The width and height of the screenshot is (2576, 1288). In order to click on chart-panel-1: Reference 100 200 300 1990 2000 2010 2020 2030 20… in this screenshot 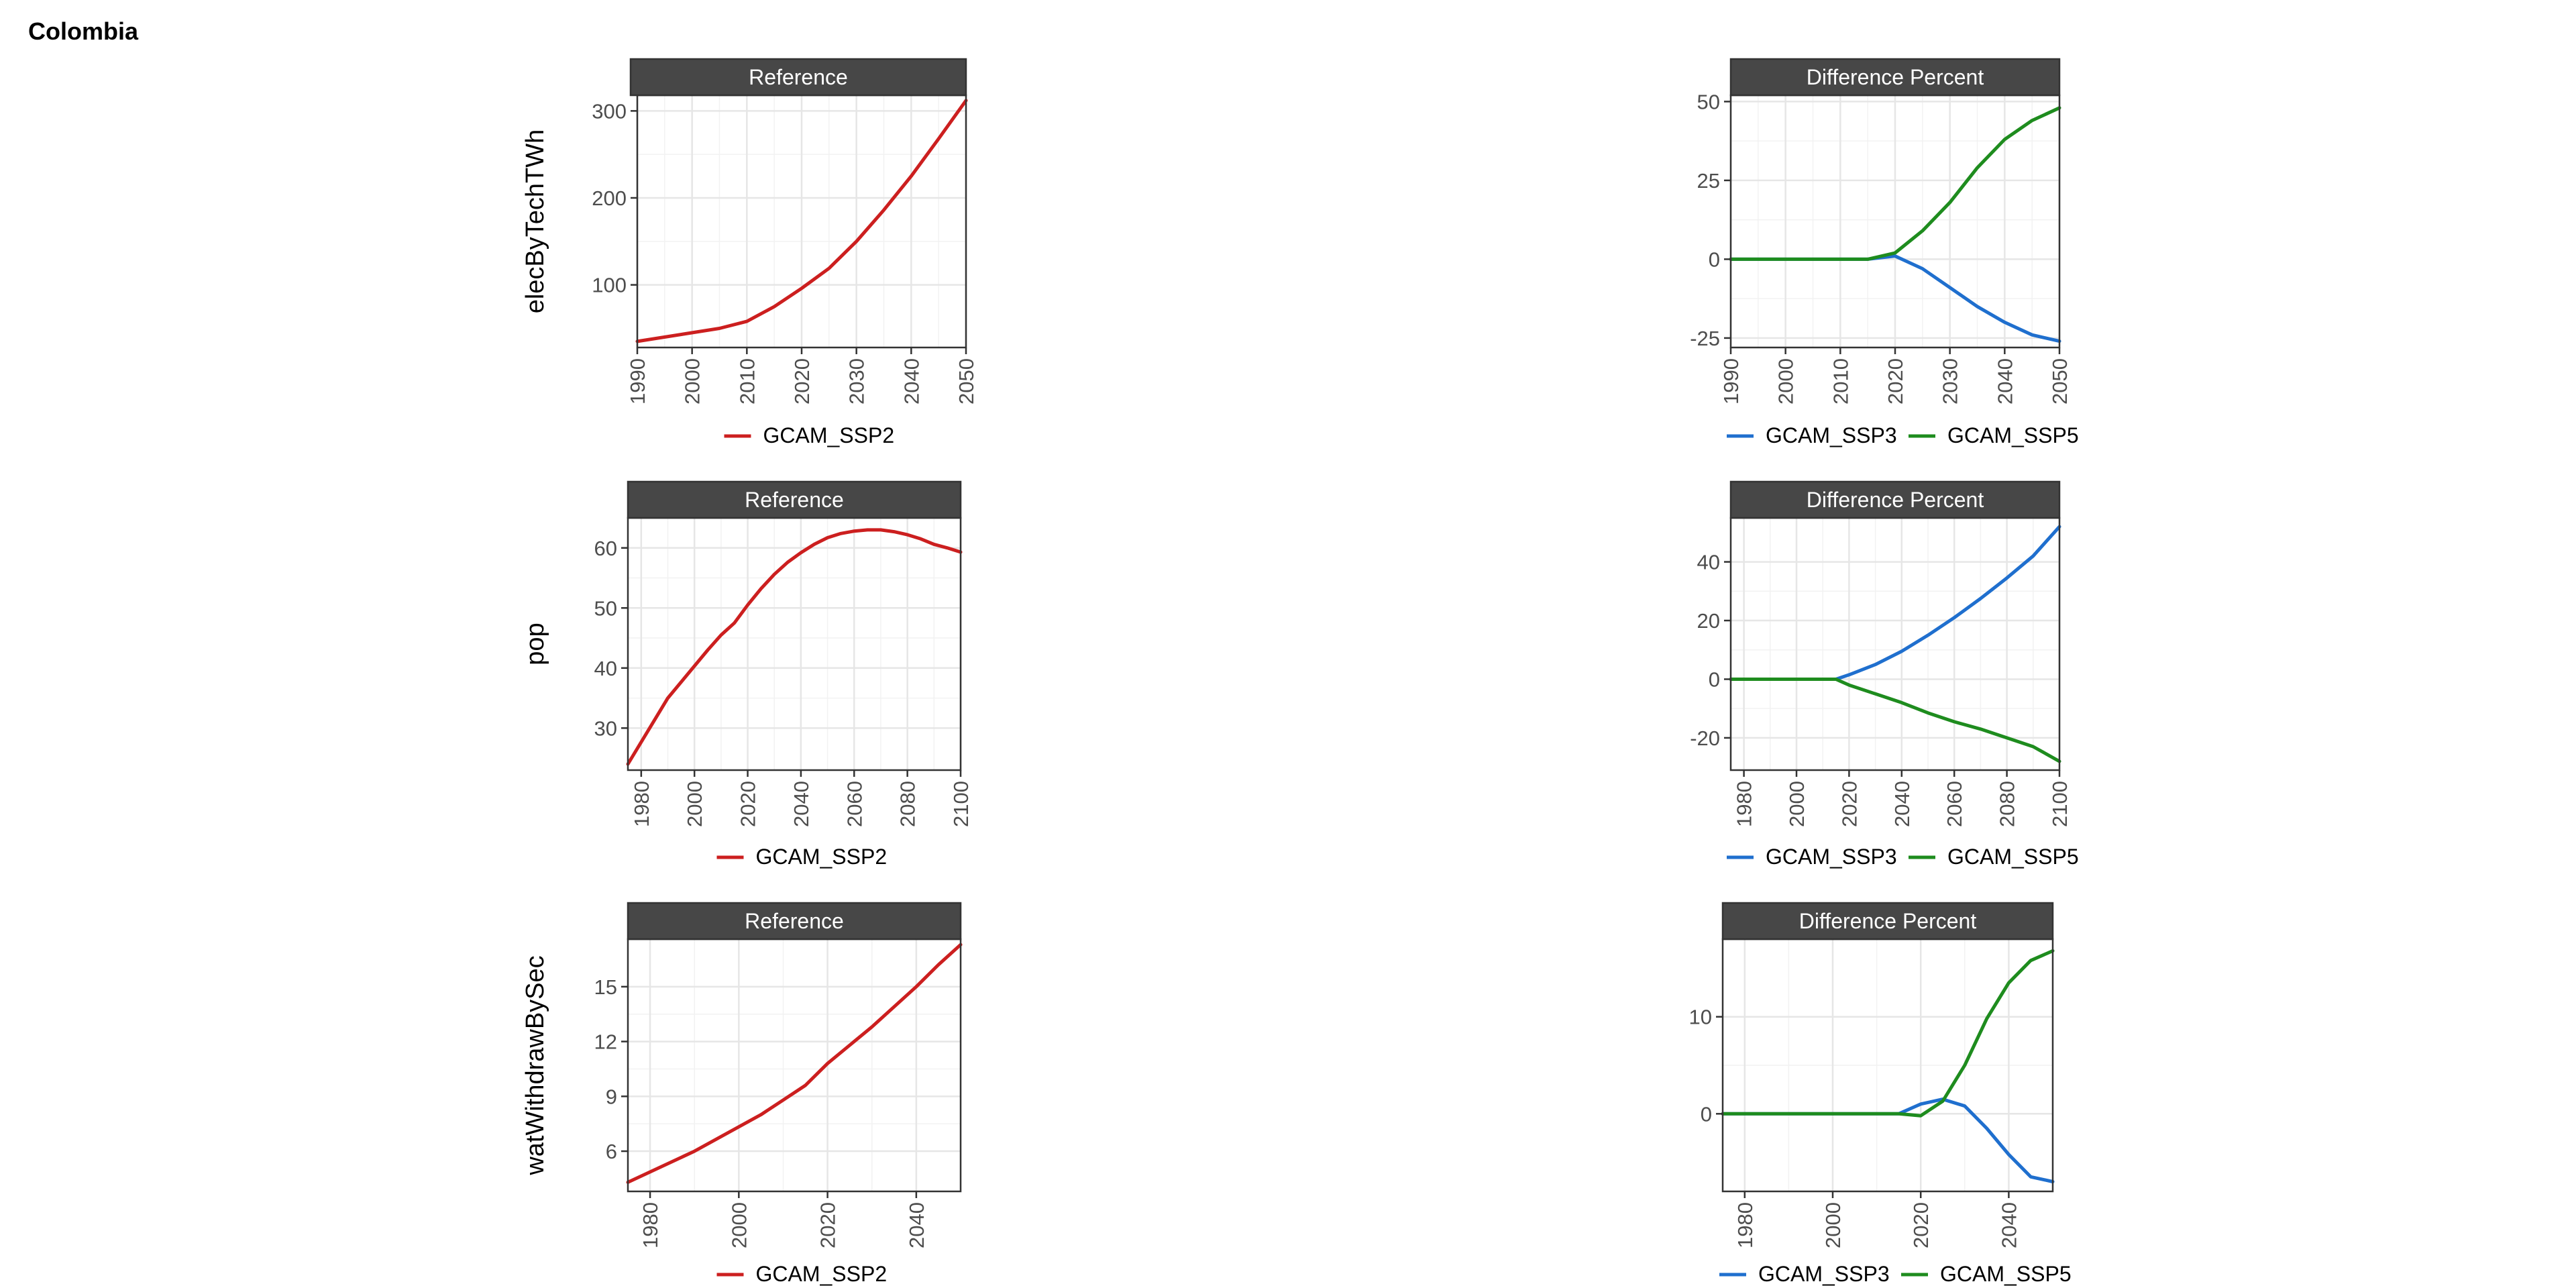, I will do `click(749, 252)`.